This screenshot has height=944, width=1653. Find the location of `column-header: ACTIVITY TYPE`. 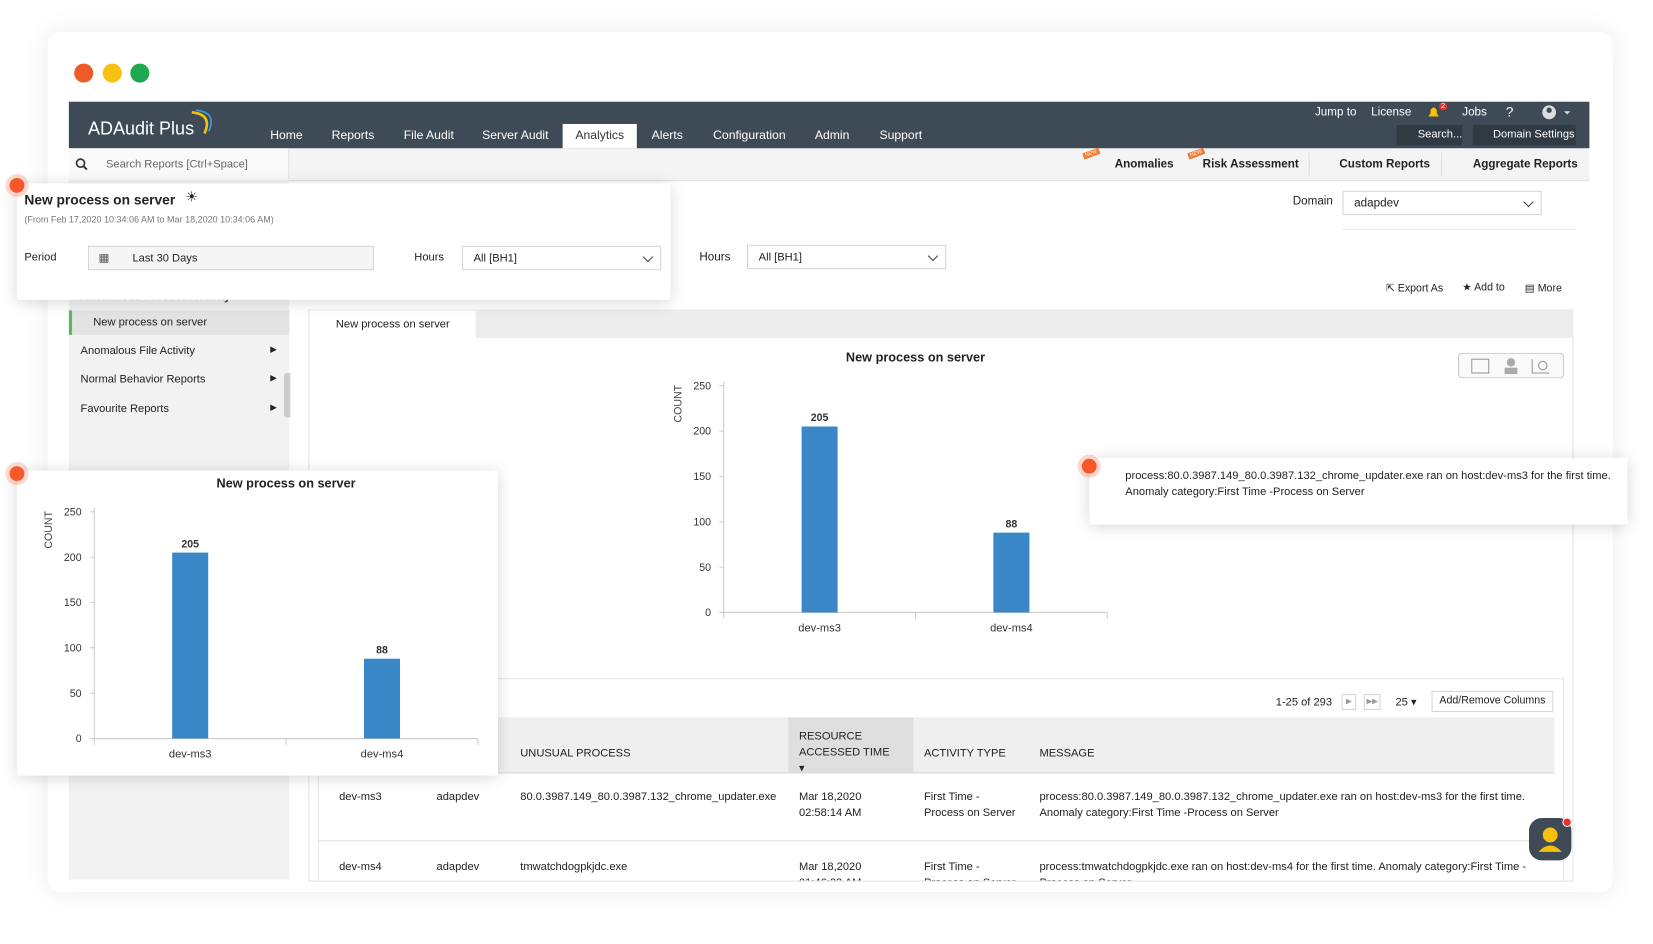

column-header: ACTIVITY TYPE is located at coordinates (964, 753).